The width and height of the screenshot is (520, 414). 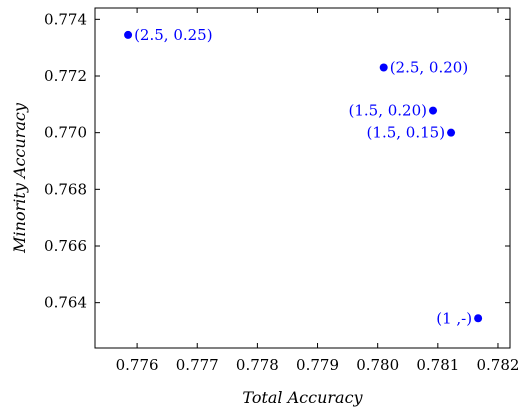 I want to click on x-tick-label: 0.780, so click(x=377, y=365).